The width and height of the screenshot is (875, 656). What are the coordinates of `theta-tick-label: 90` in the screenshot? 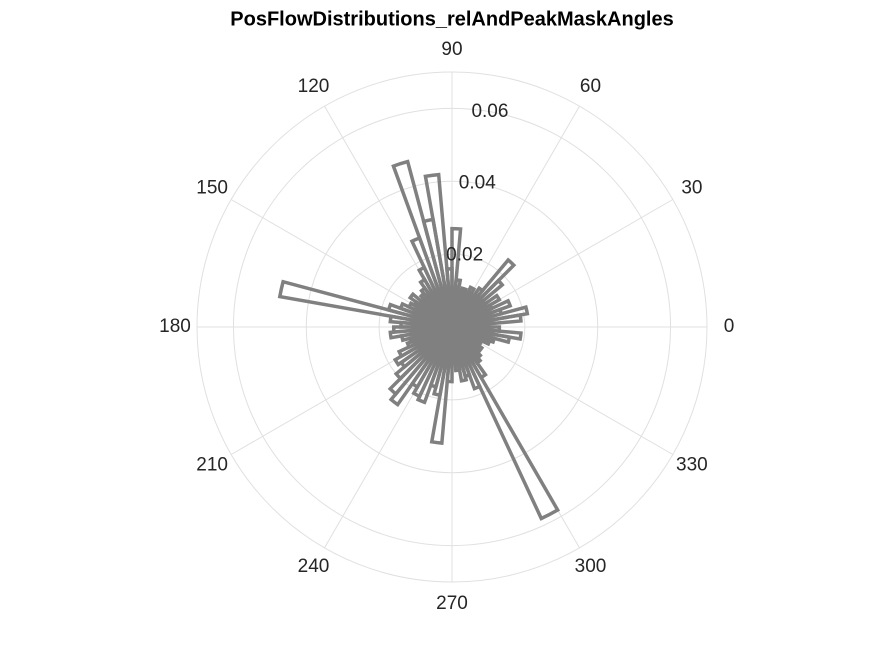 It's located at (451, 49).